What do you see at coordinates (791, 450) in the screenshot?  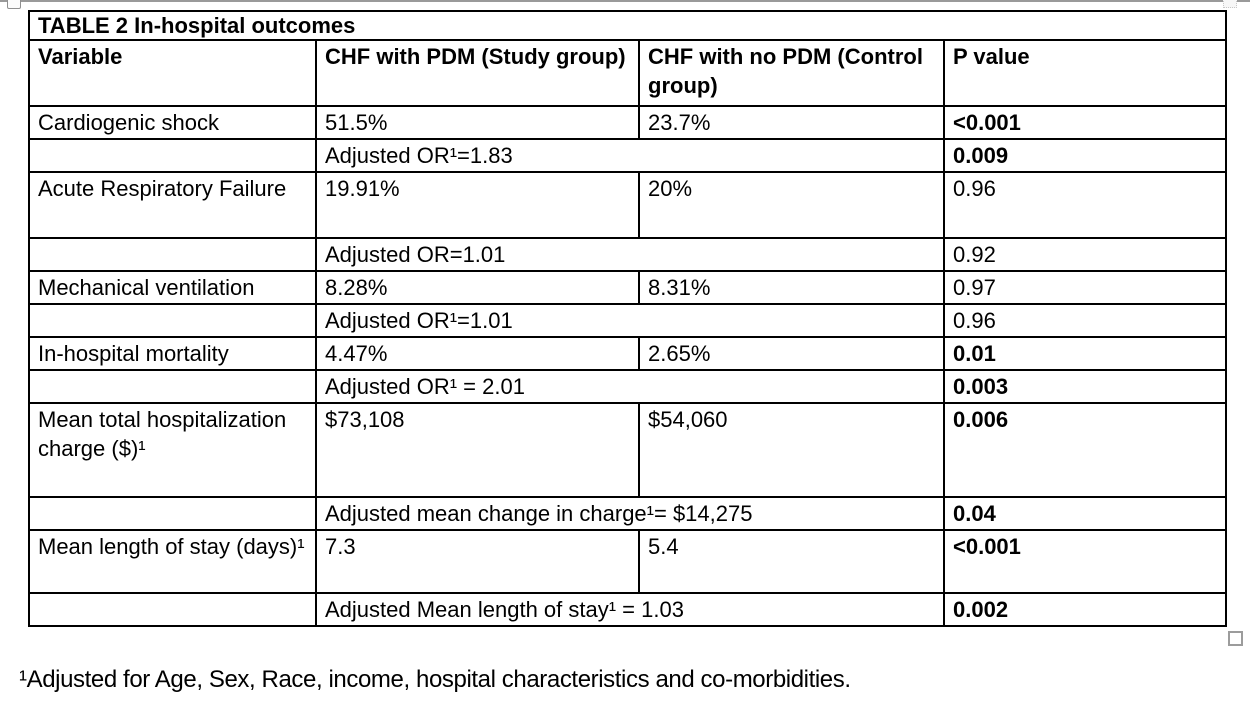 I see `cell-control-value: $54,060` at bounding box center [791, 450].